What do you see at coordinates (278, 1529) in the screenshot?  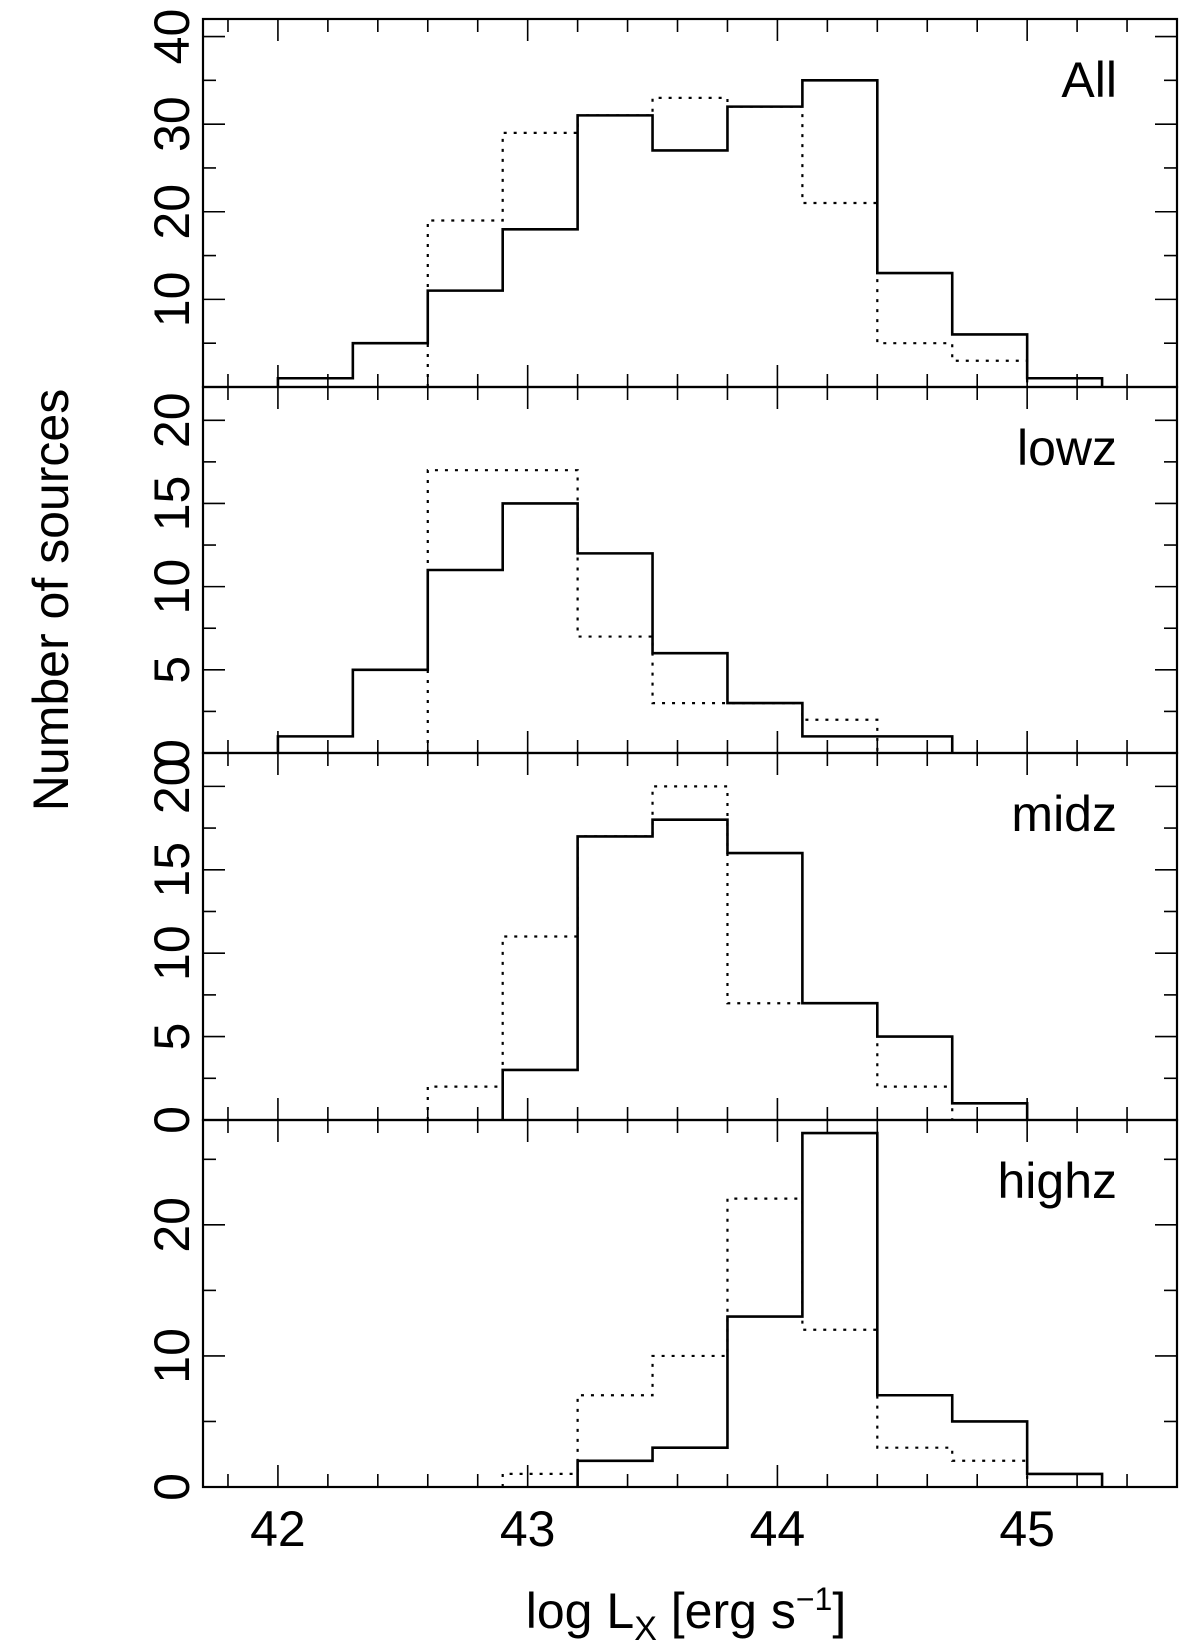 I see `x-tick-label: 42` at bounding box center [278, 1529].